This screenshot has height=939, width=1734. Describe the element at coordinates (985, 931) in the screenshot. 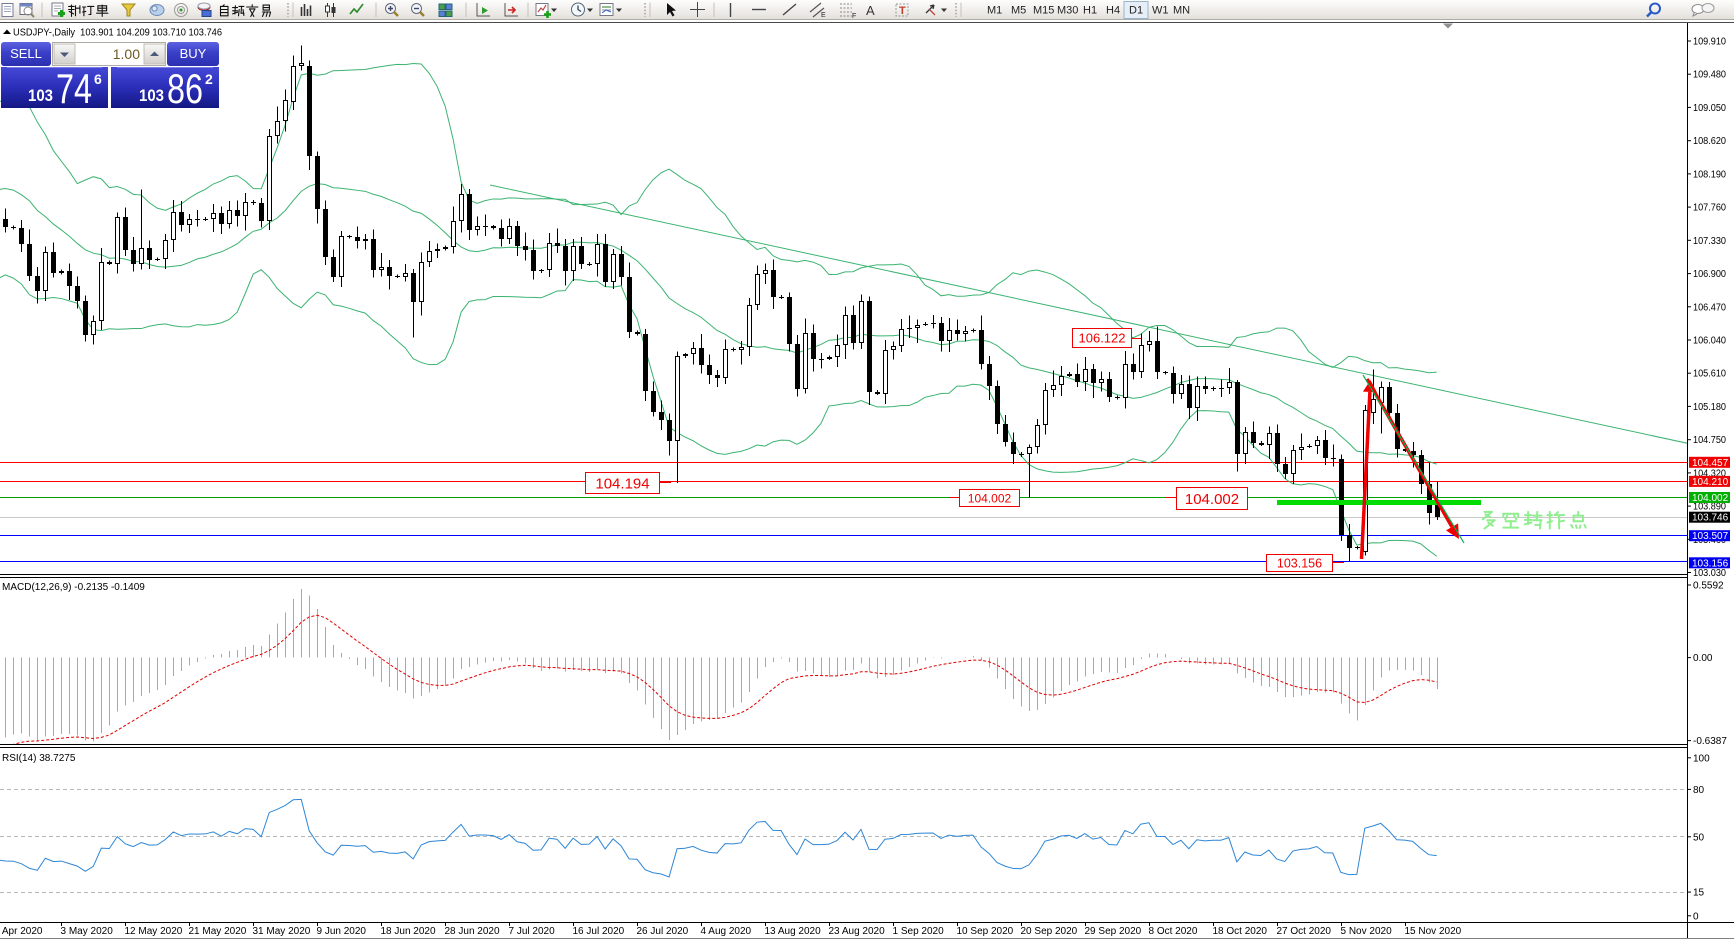

I see `svg-text: 10 Sep 2020` at that location.